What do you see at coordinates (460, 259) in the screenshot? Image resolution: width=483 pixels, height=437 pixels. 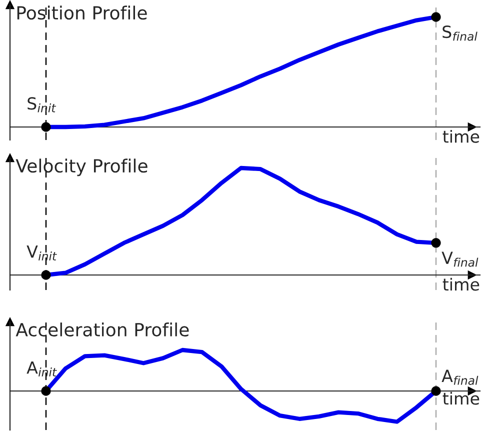 I see `annotation: V$_{final}$` at bounding box center [460, 259].